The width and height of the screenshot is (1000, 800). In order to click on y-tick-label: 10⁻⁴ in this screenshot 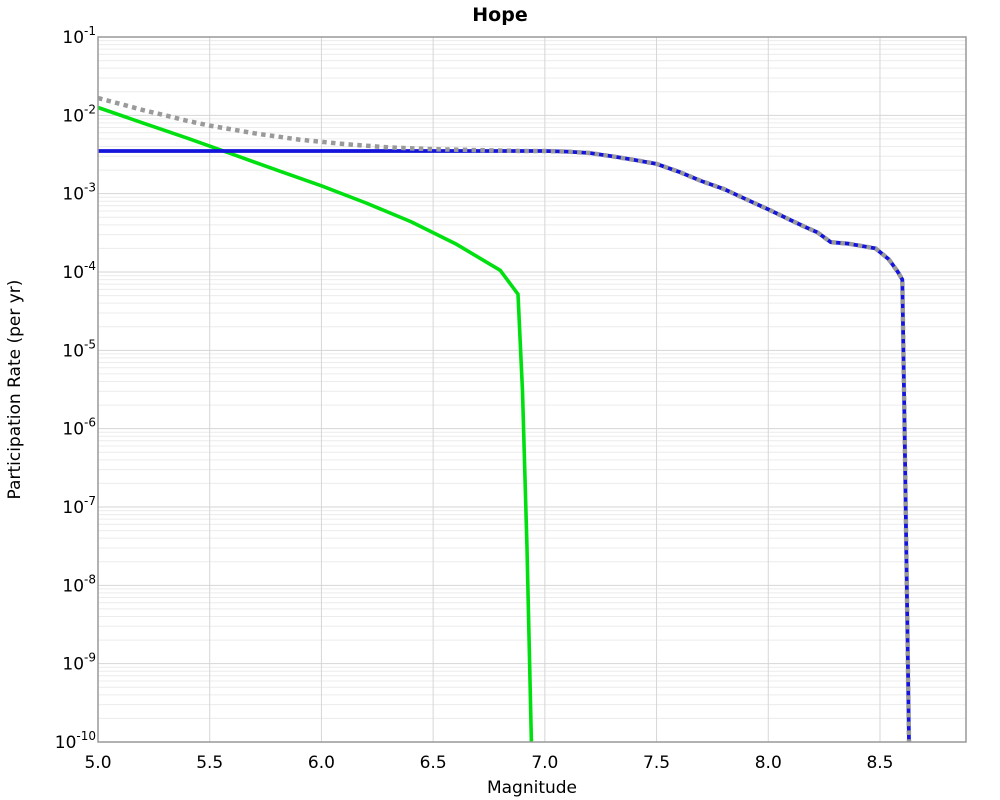, I will do `click(79, 271)`.